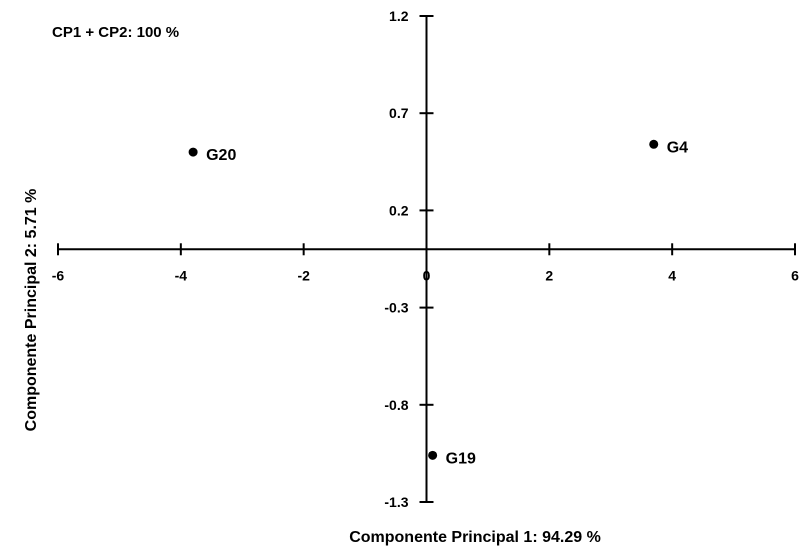  I want to click on y-tick-label: -0.8, so click(396, 405).